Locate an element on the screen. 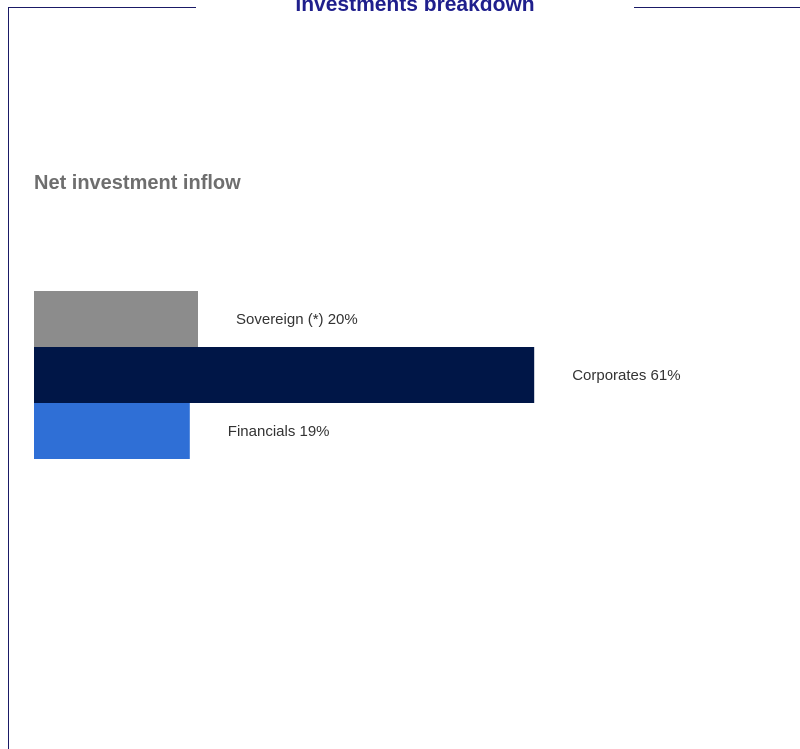 This screenshot has height=749, width=800. frame-left-border is located at coordinates (8, 378).